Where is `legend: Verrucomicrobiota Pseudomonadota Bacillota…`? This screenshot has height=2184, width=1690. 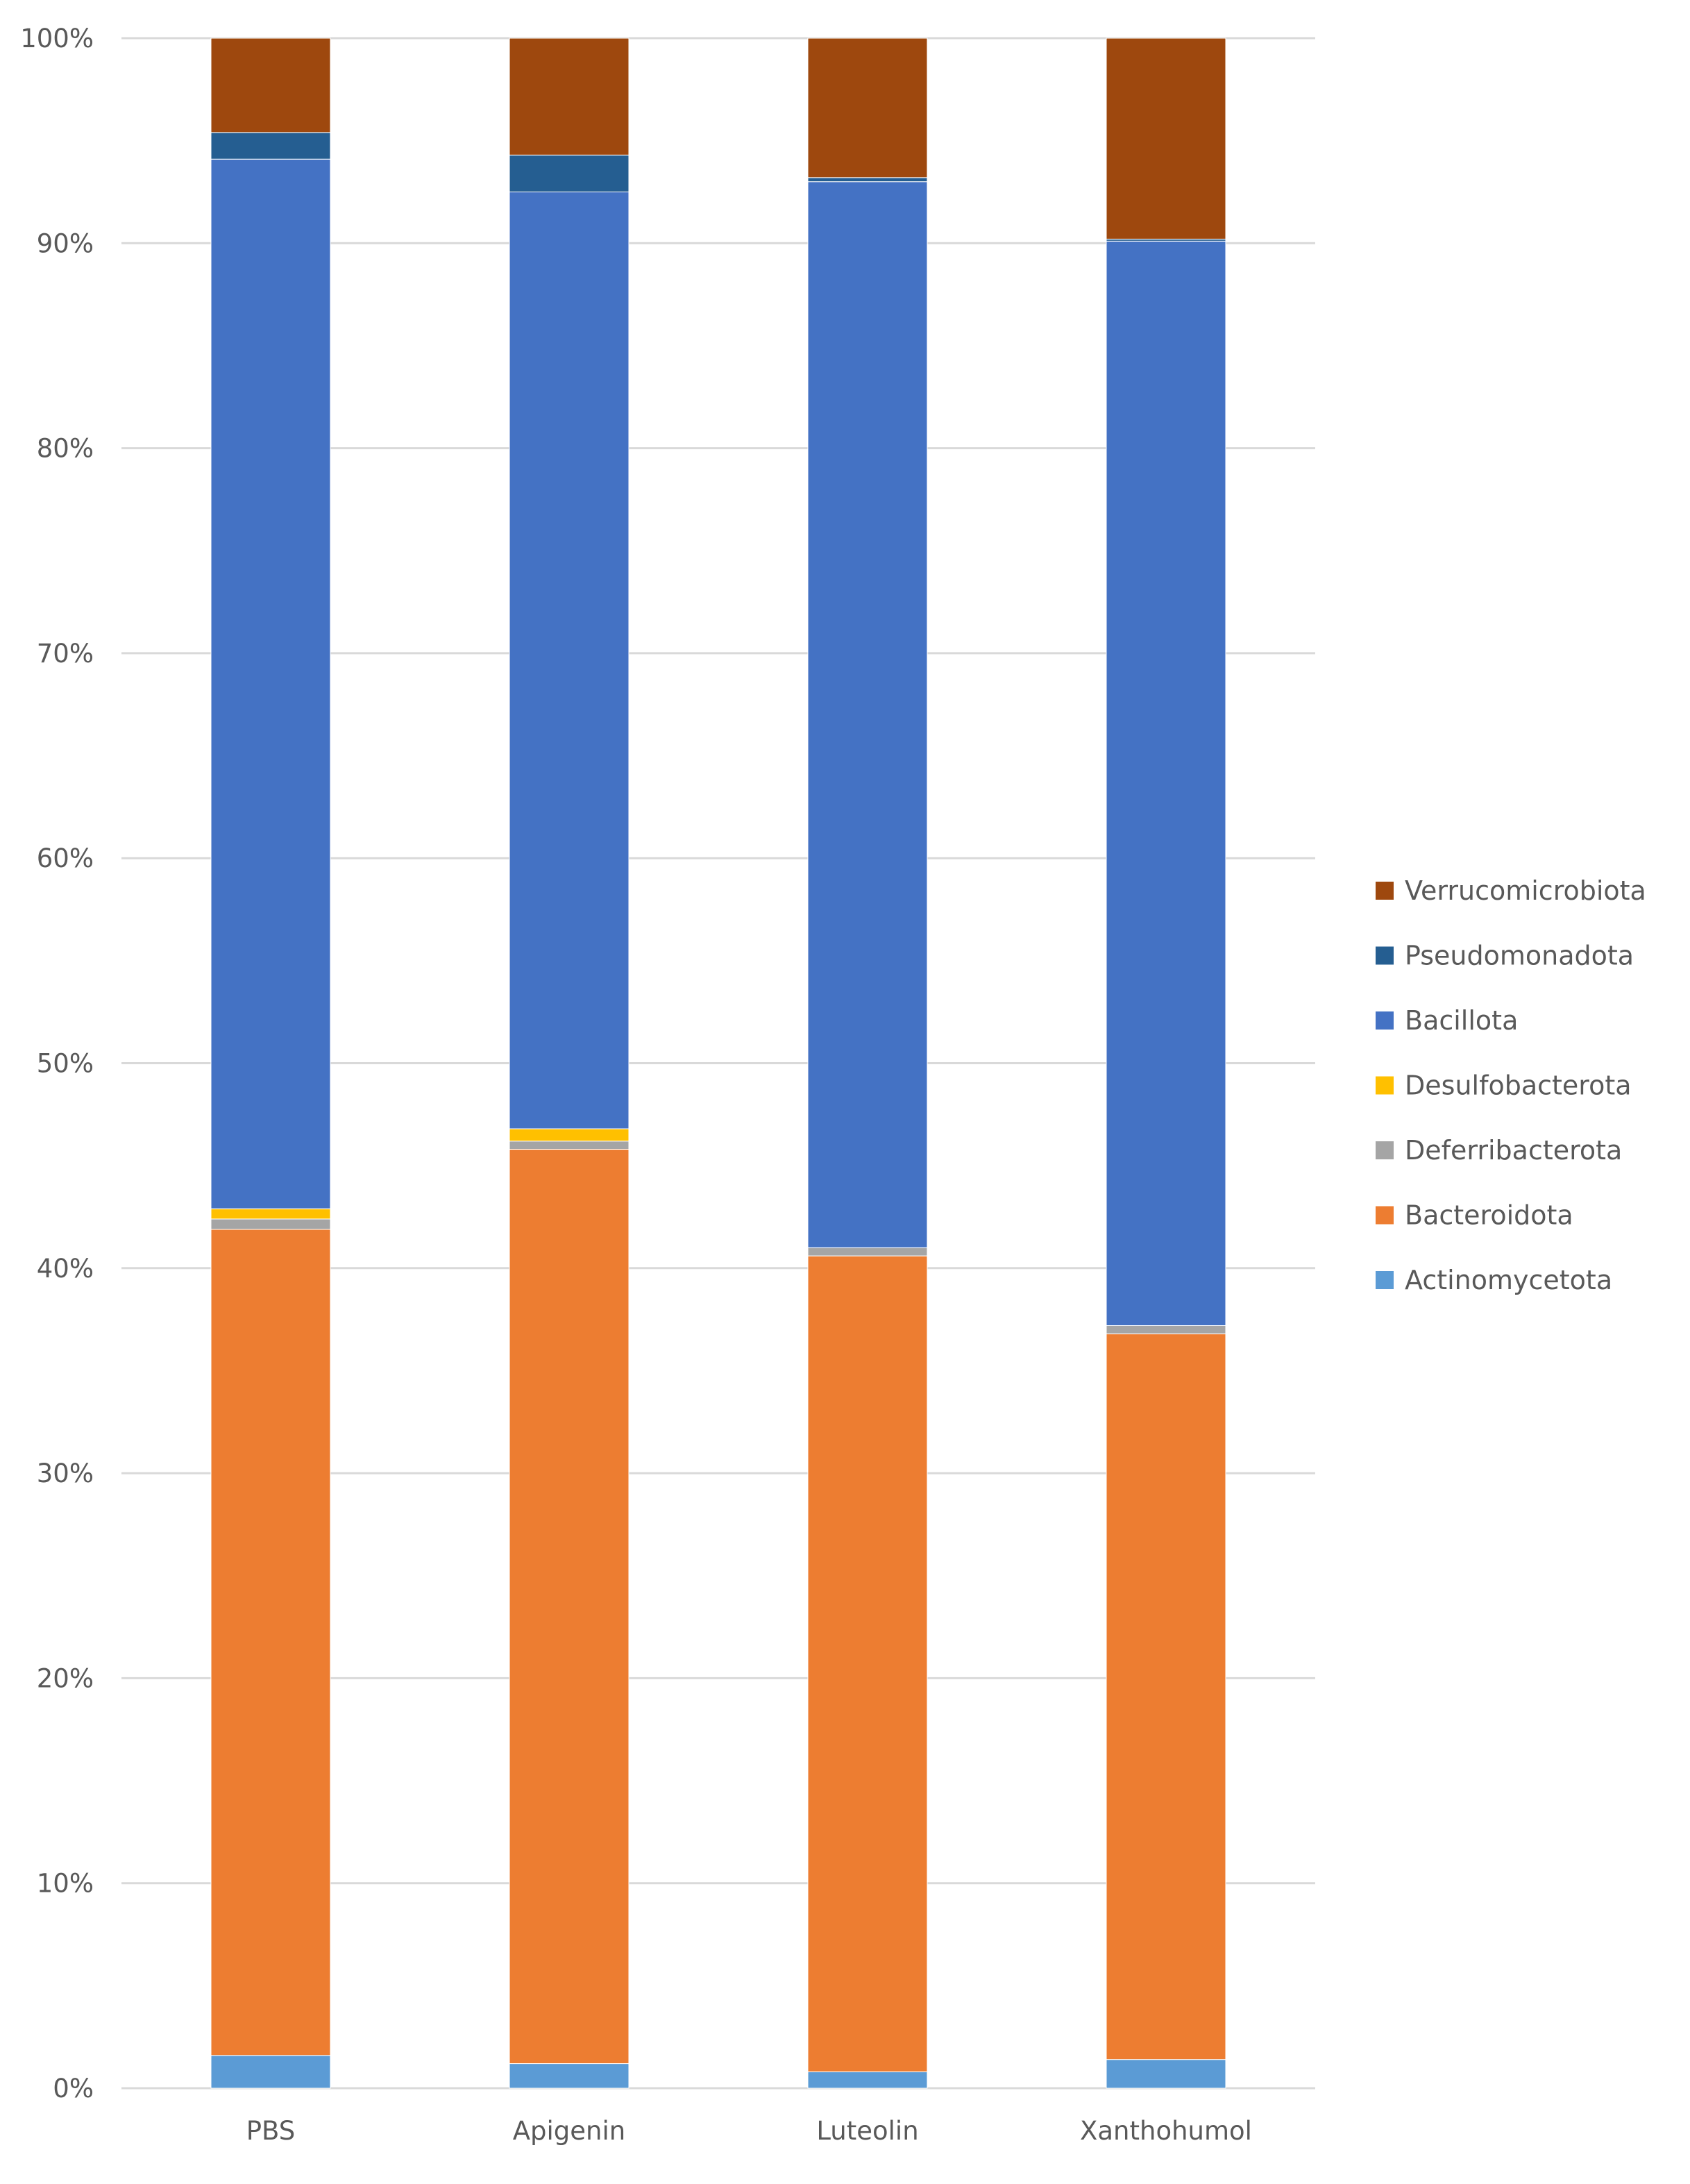 legend: Verrucomicrobiota Pseudomonadota Bacillota… is located at coordinates (1511, 1085).